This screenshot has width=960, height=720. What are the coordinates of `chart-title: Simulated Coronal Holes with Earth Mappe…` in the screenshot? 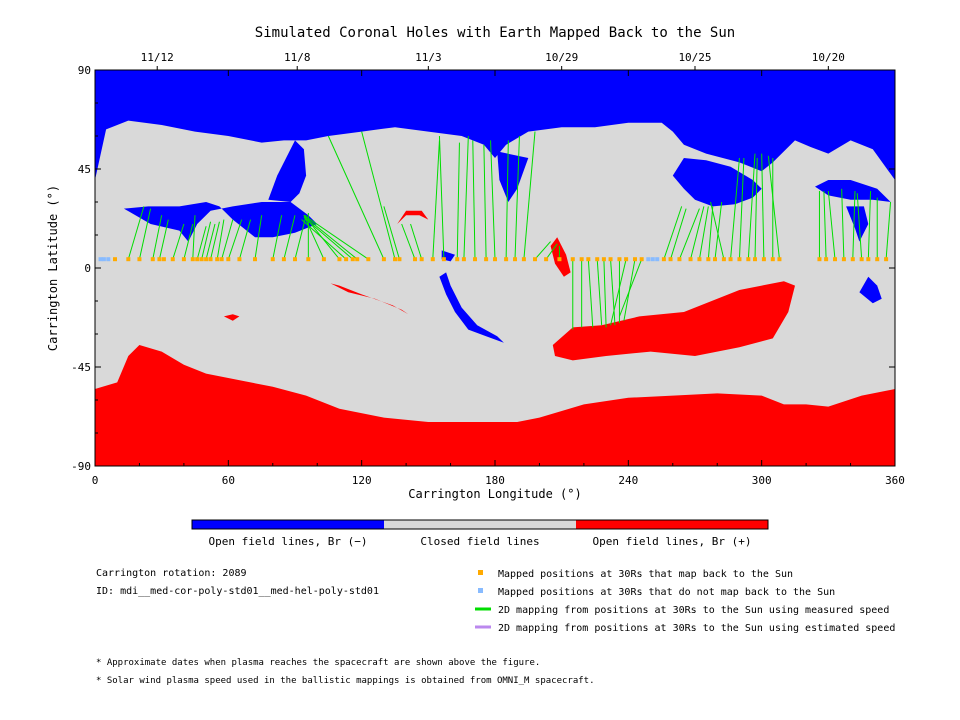 It's located at (495, 33).